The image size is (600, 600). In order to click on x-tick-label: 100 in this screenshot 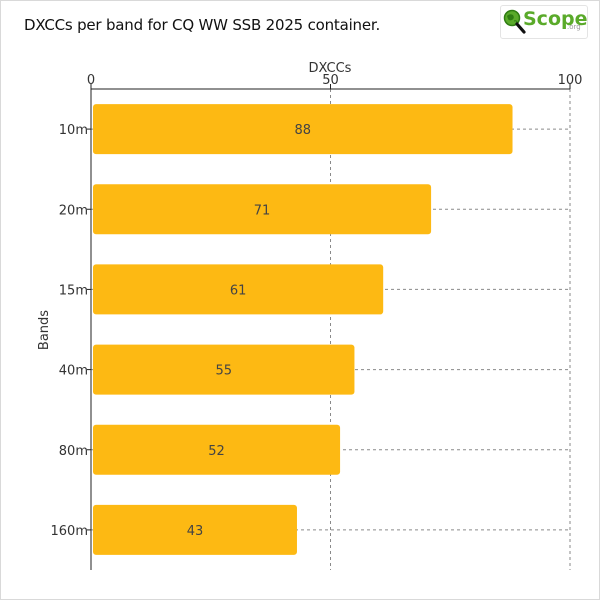, I will do `click(570, 80)`.